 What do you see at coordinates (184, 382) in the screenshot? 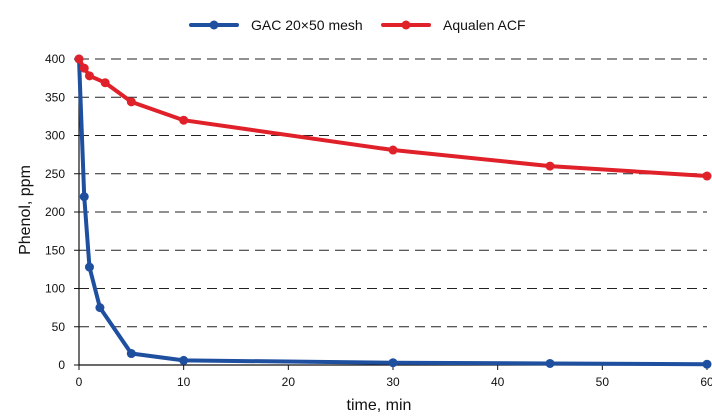
I see `x-tick-label: 10` at bounding box center [184, 382].